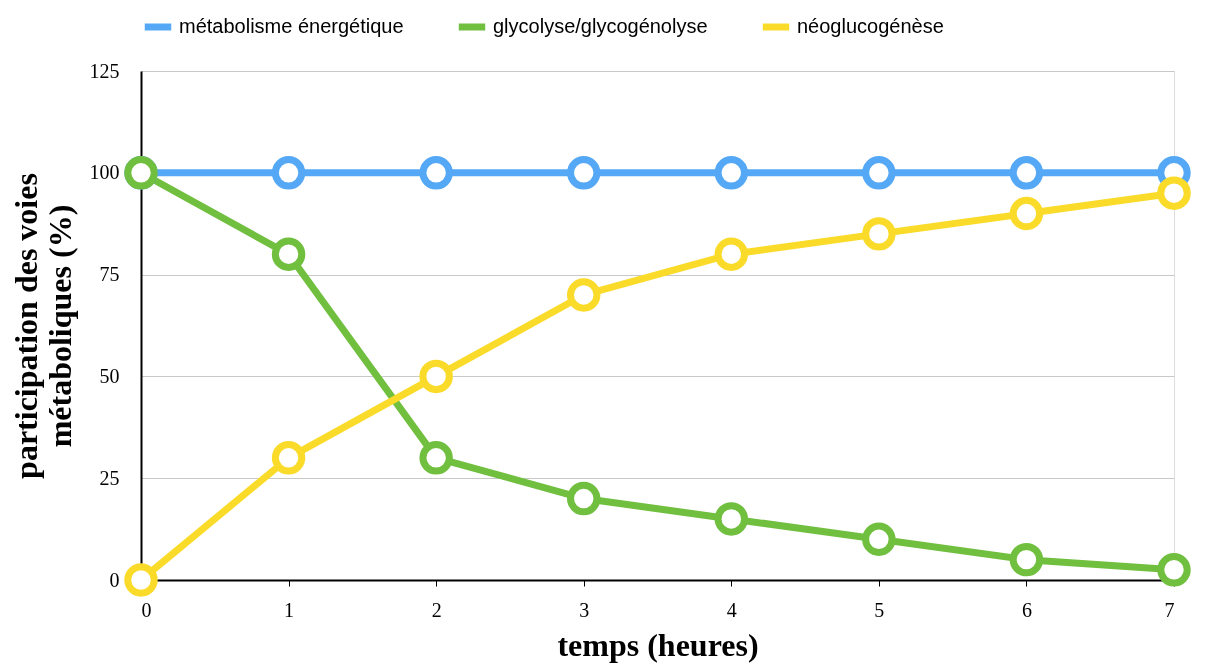 This screenshot has height=671, width=1227. I want to click on y-tick-label: 50, so click(109, 375).